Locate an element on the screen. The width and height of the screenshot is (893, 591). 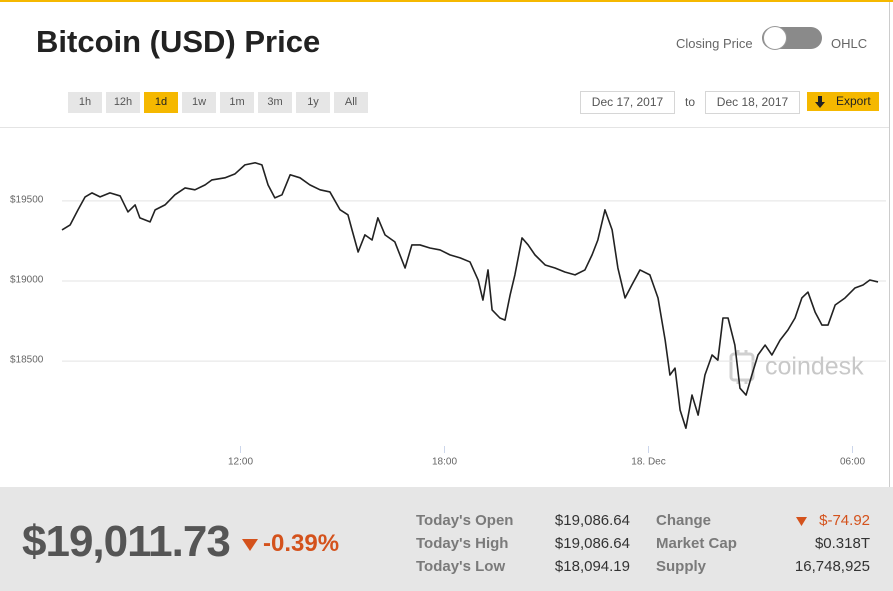
date-separator: to is located at coordinates (690, 102).